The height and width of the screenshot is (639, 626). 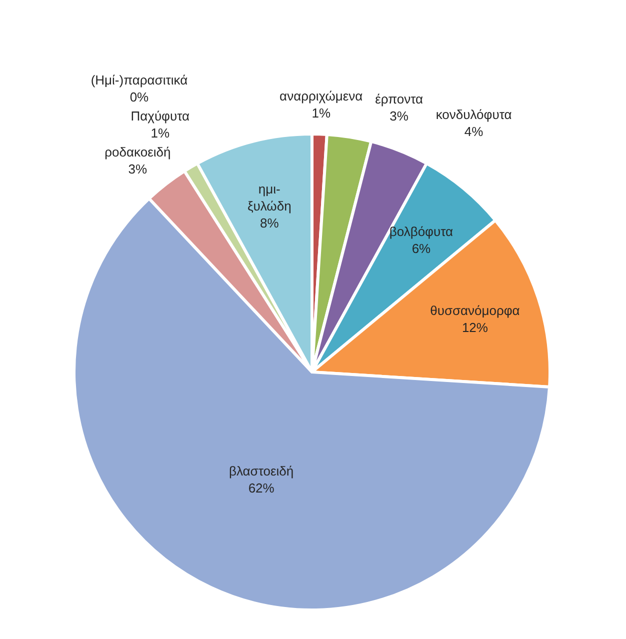 What do you see at coordinates (261, 471) in the screenshot?
I see `slice-label: βλαστοειδή` at bounding box center [261, 471].